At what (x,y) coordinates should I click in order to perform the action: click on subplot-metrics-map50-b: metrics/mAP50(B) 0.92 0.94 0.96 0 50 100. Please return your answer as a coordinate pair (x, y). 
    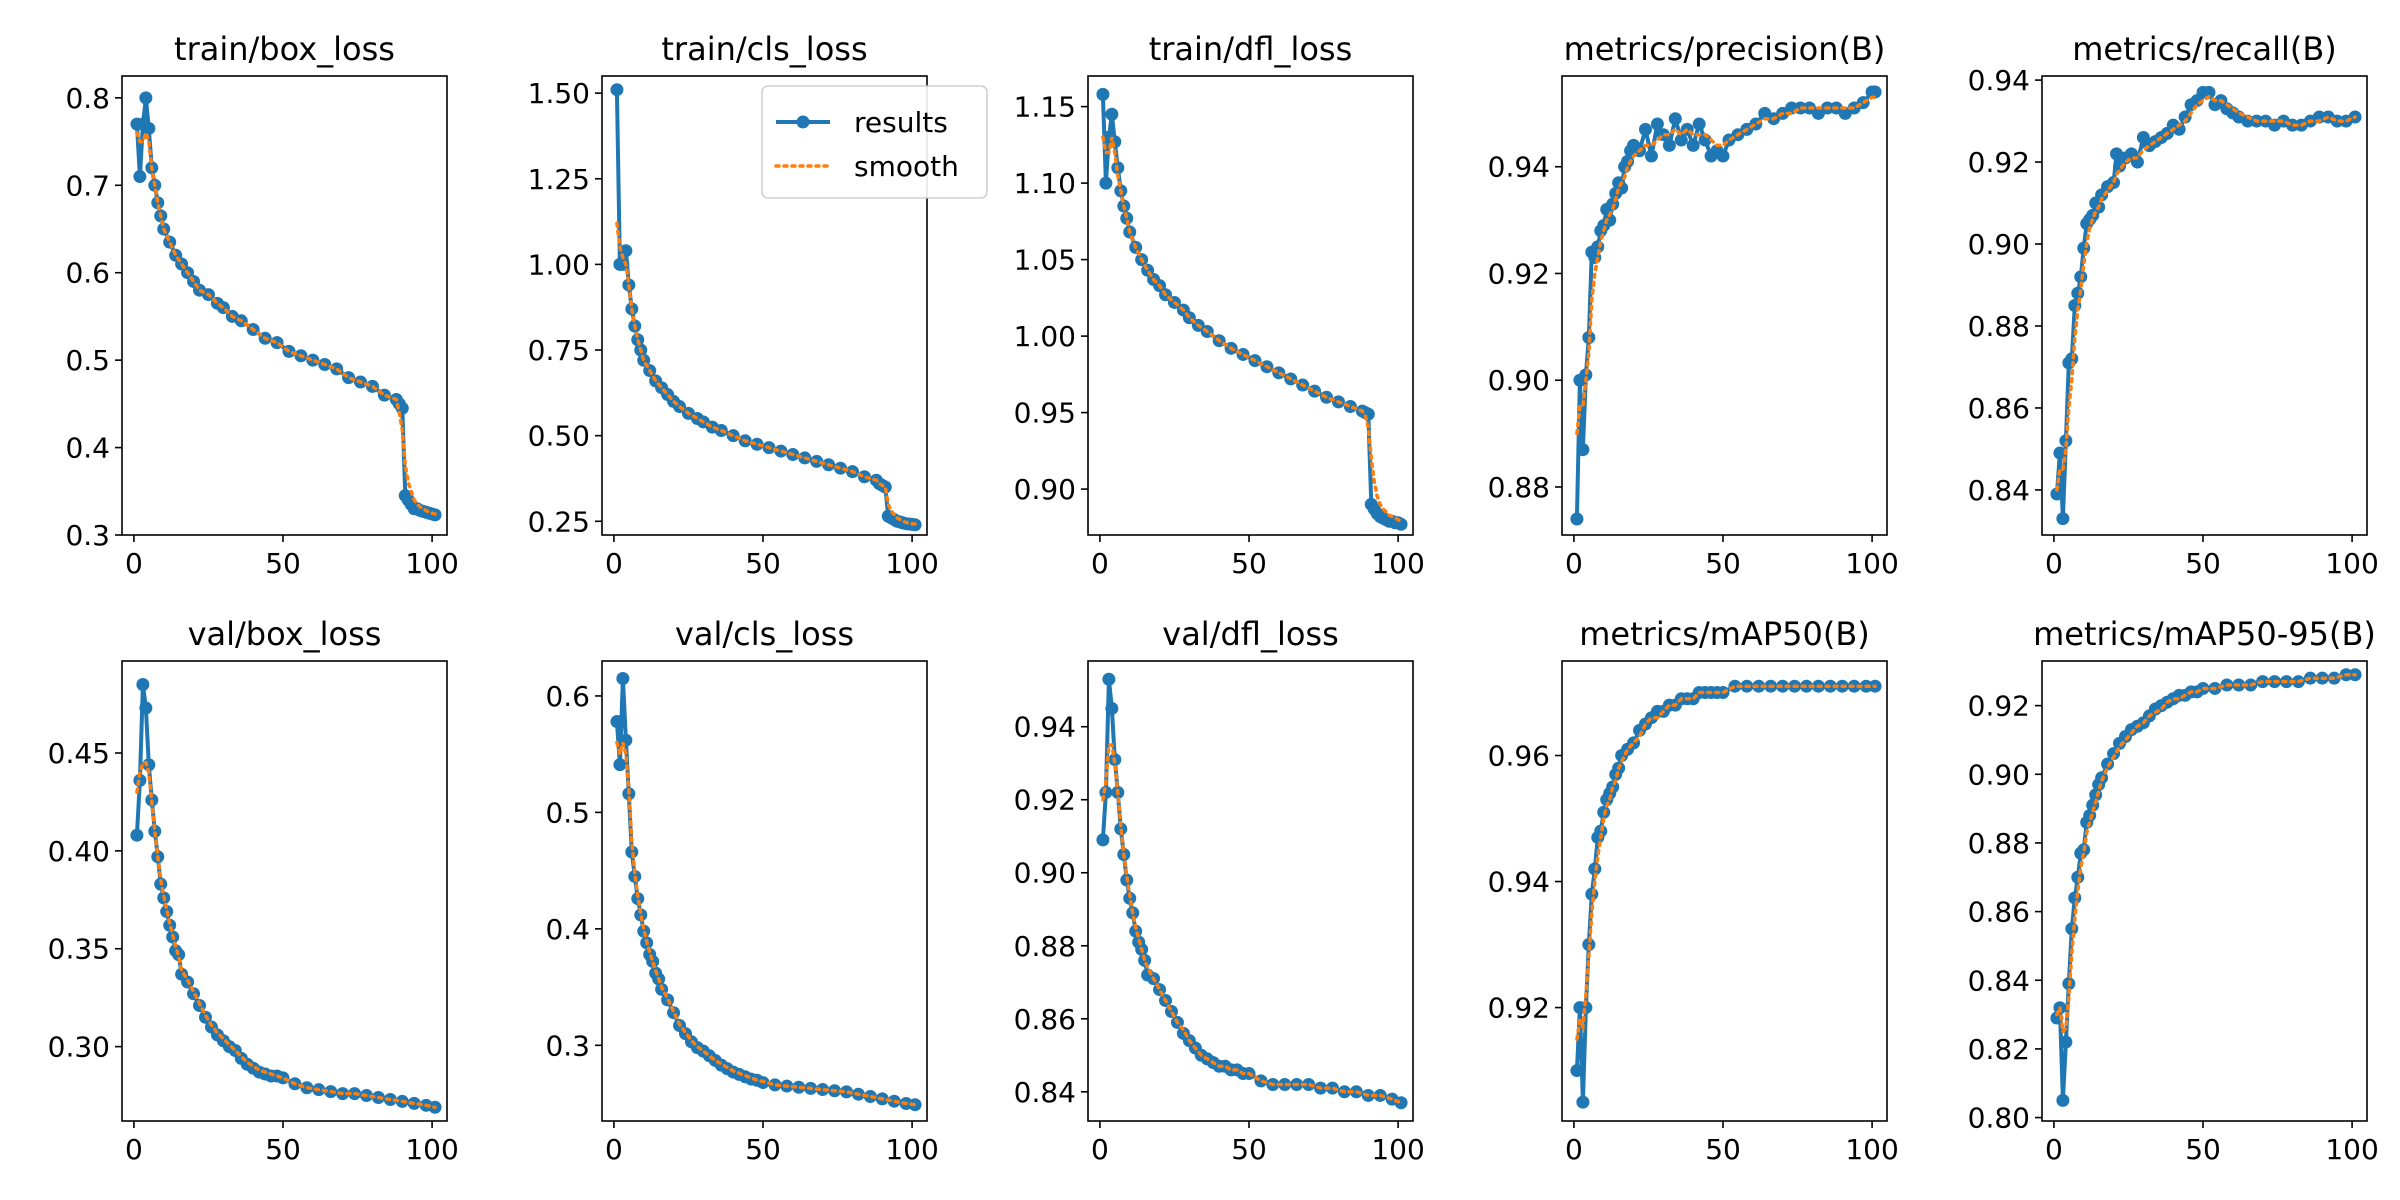
    Looking at the image, I should click on (1693, 890).